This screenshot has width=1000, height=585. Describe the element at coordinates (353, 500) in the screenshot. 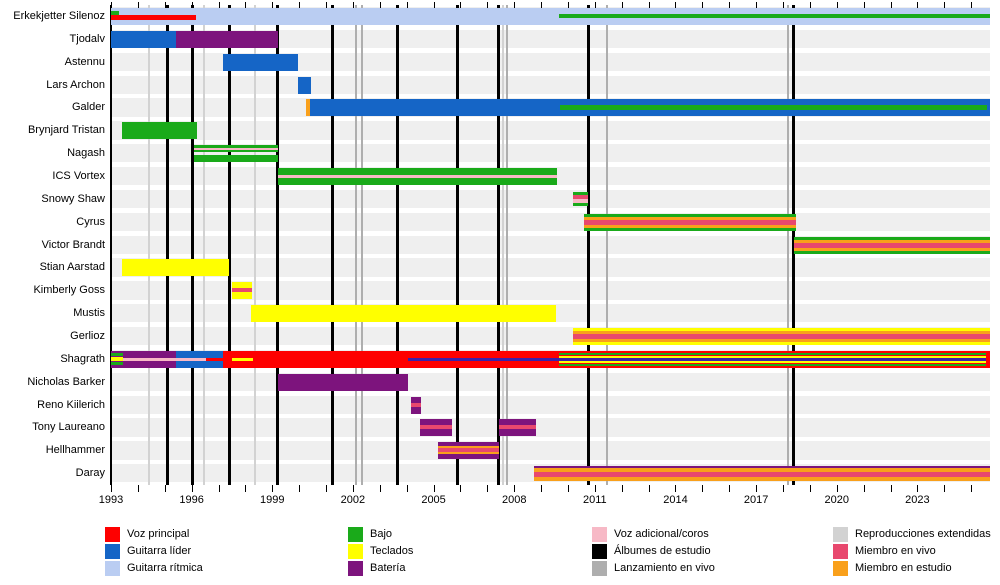

I see `axis-tick-label: 2002` at that location.